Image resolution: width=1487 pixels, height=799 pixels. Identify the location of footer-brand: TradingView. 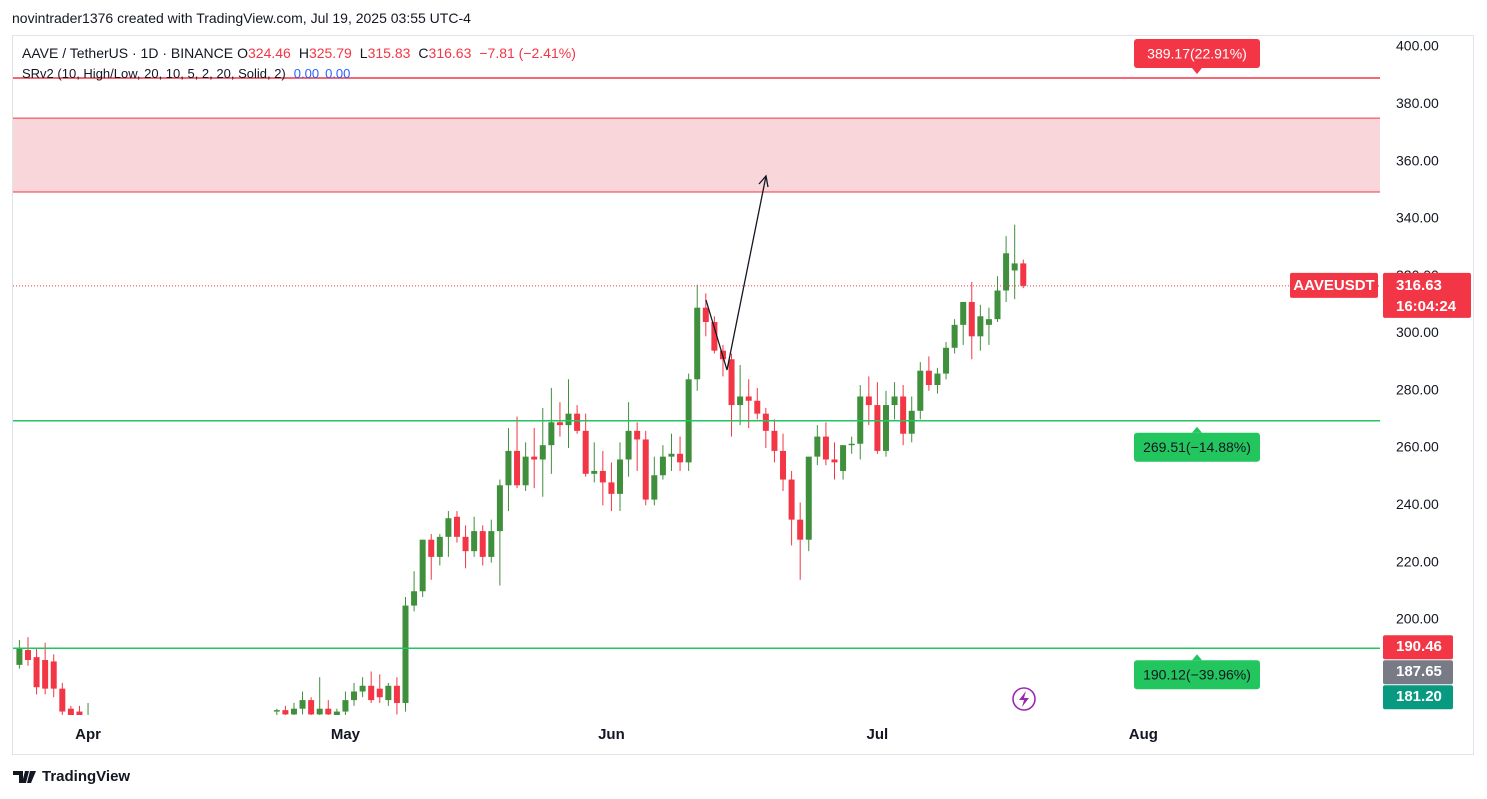
(86, 776).